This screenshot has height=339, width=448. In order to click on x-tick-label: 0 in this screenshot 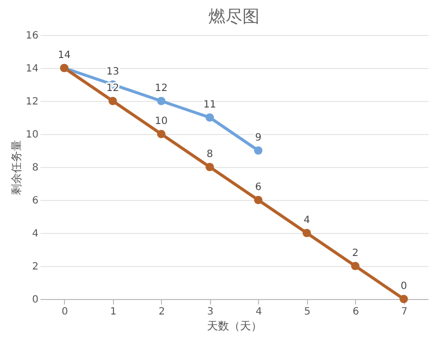, I will do `click(65, 312)`.